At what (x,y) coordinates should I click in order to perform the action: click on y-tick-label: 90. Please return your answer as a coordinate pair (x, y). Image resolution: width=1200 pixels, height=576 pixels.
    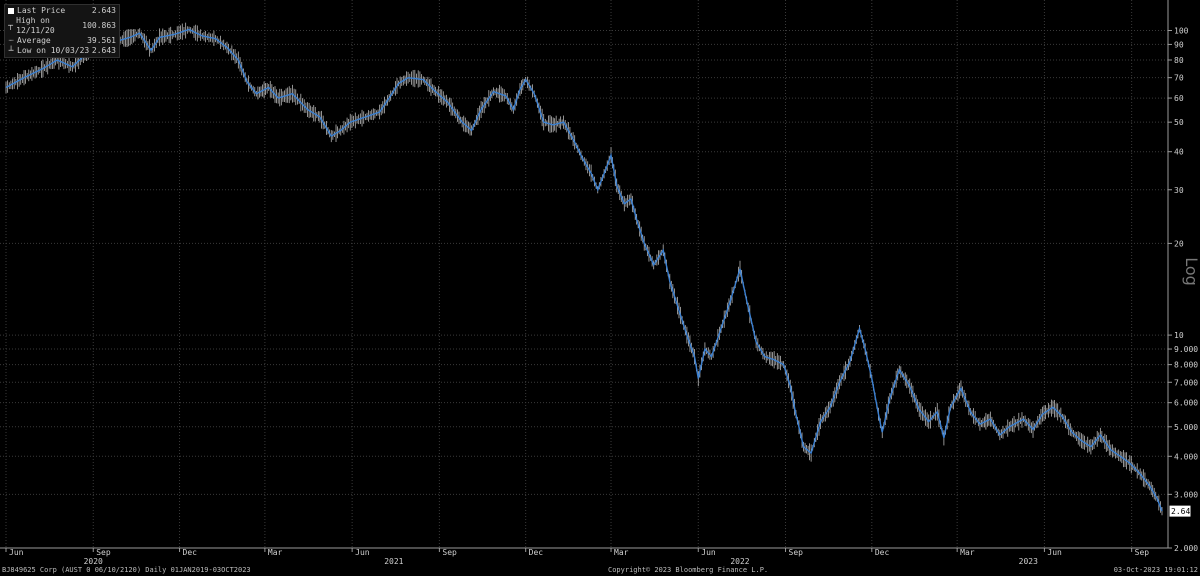
    Looking at the image, I should click on (1179, 44).